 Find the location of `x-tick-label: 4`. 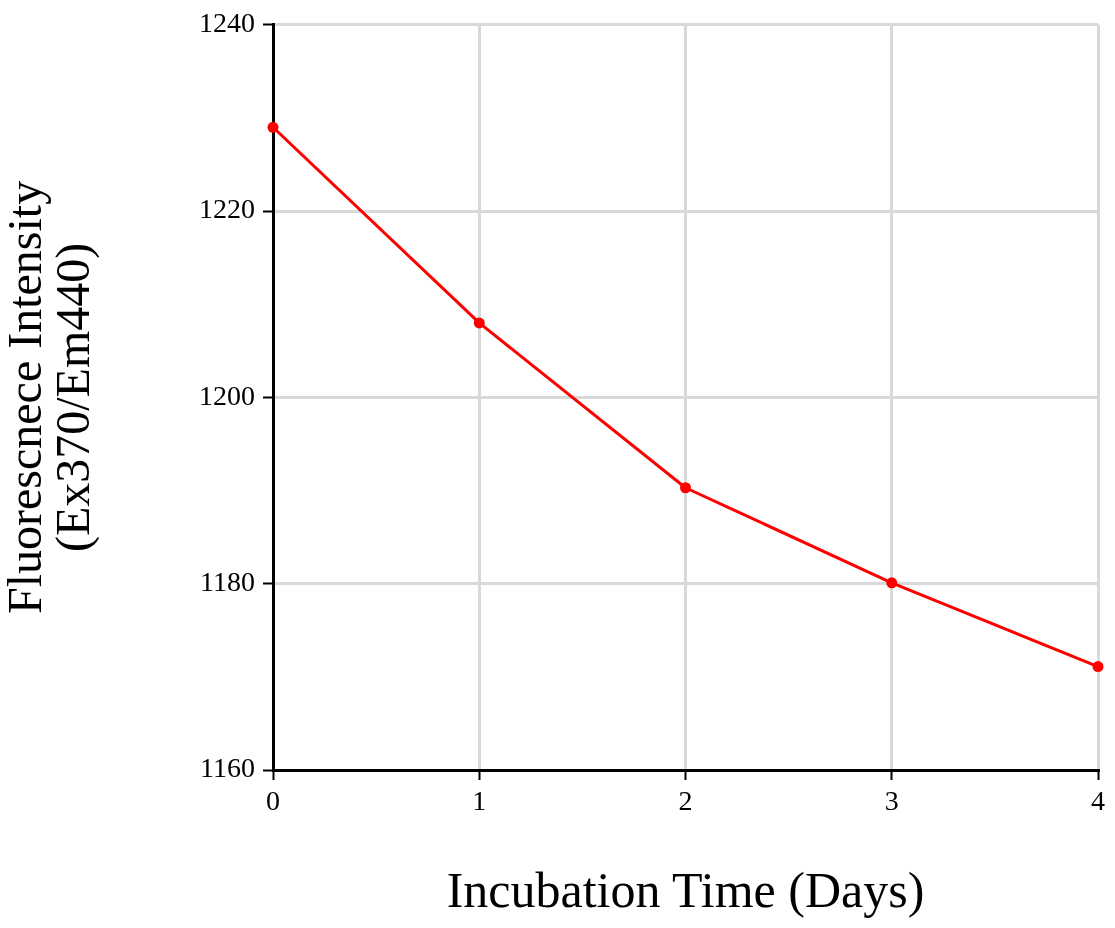

x-tick-label: 4 is located at coordinates (1098, 801).